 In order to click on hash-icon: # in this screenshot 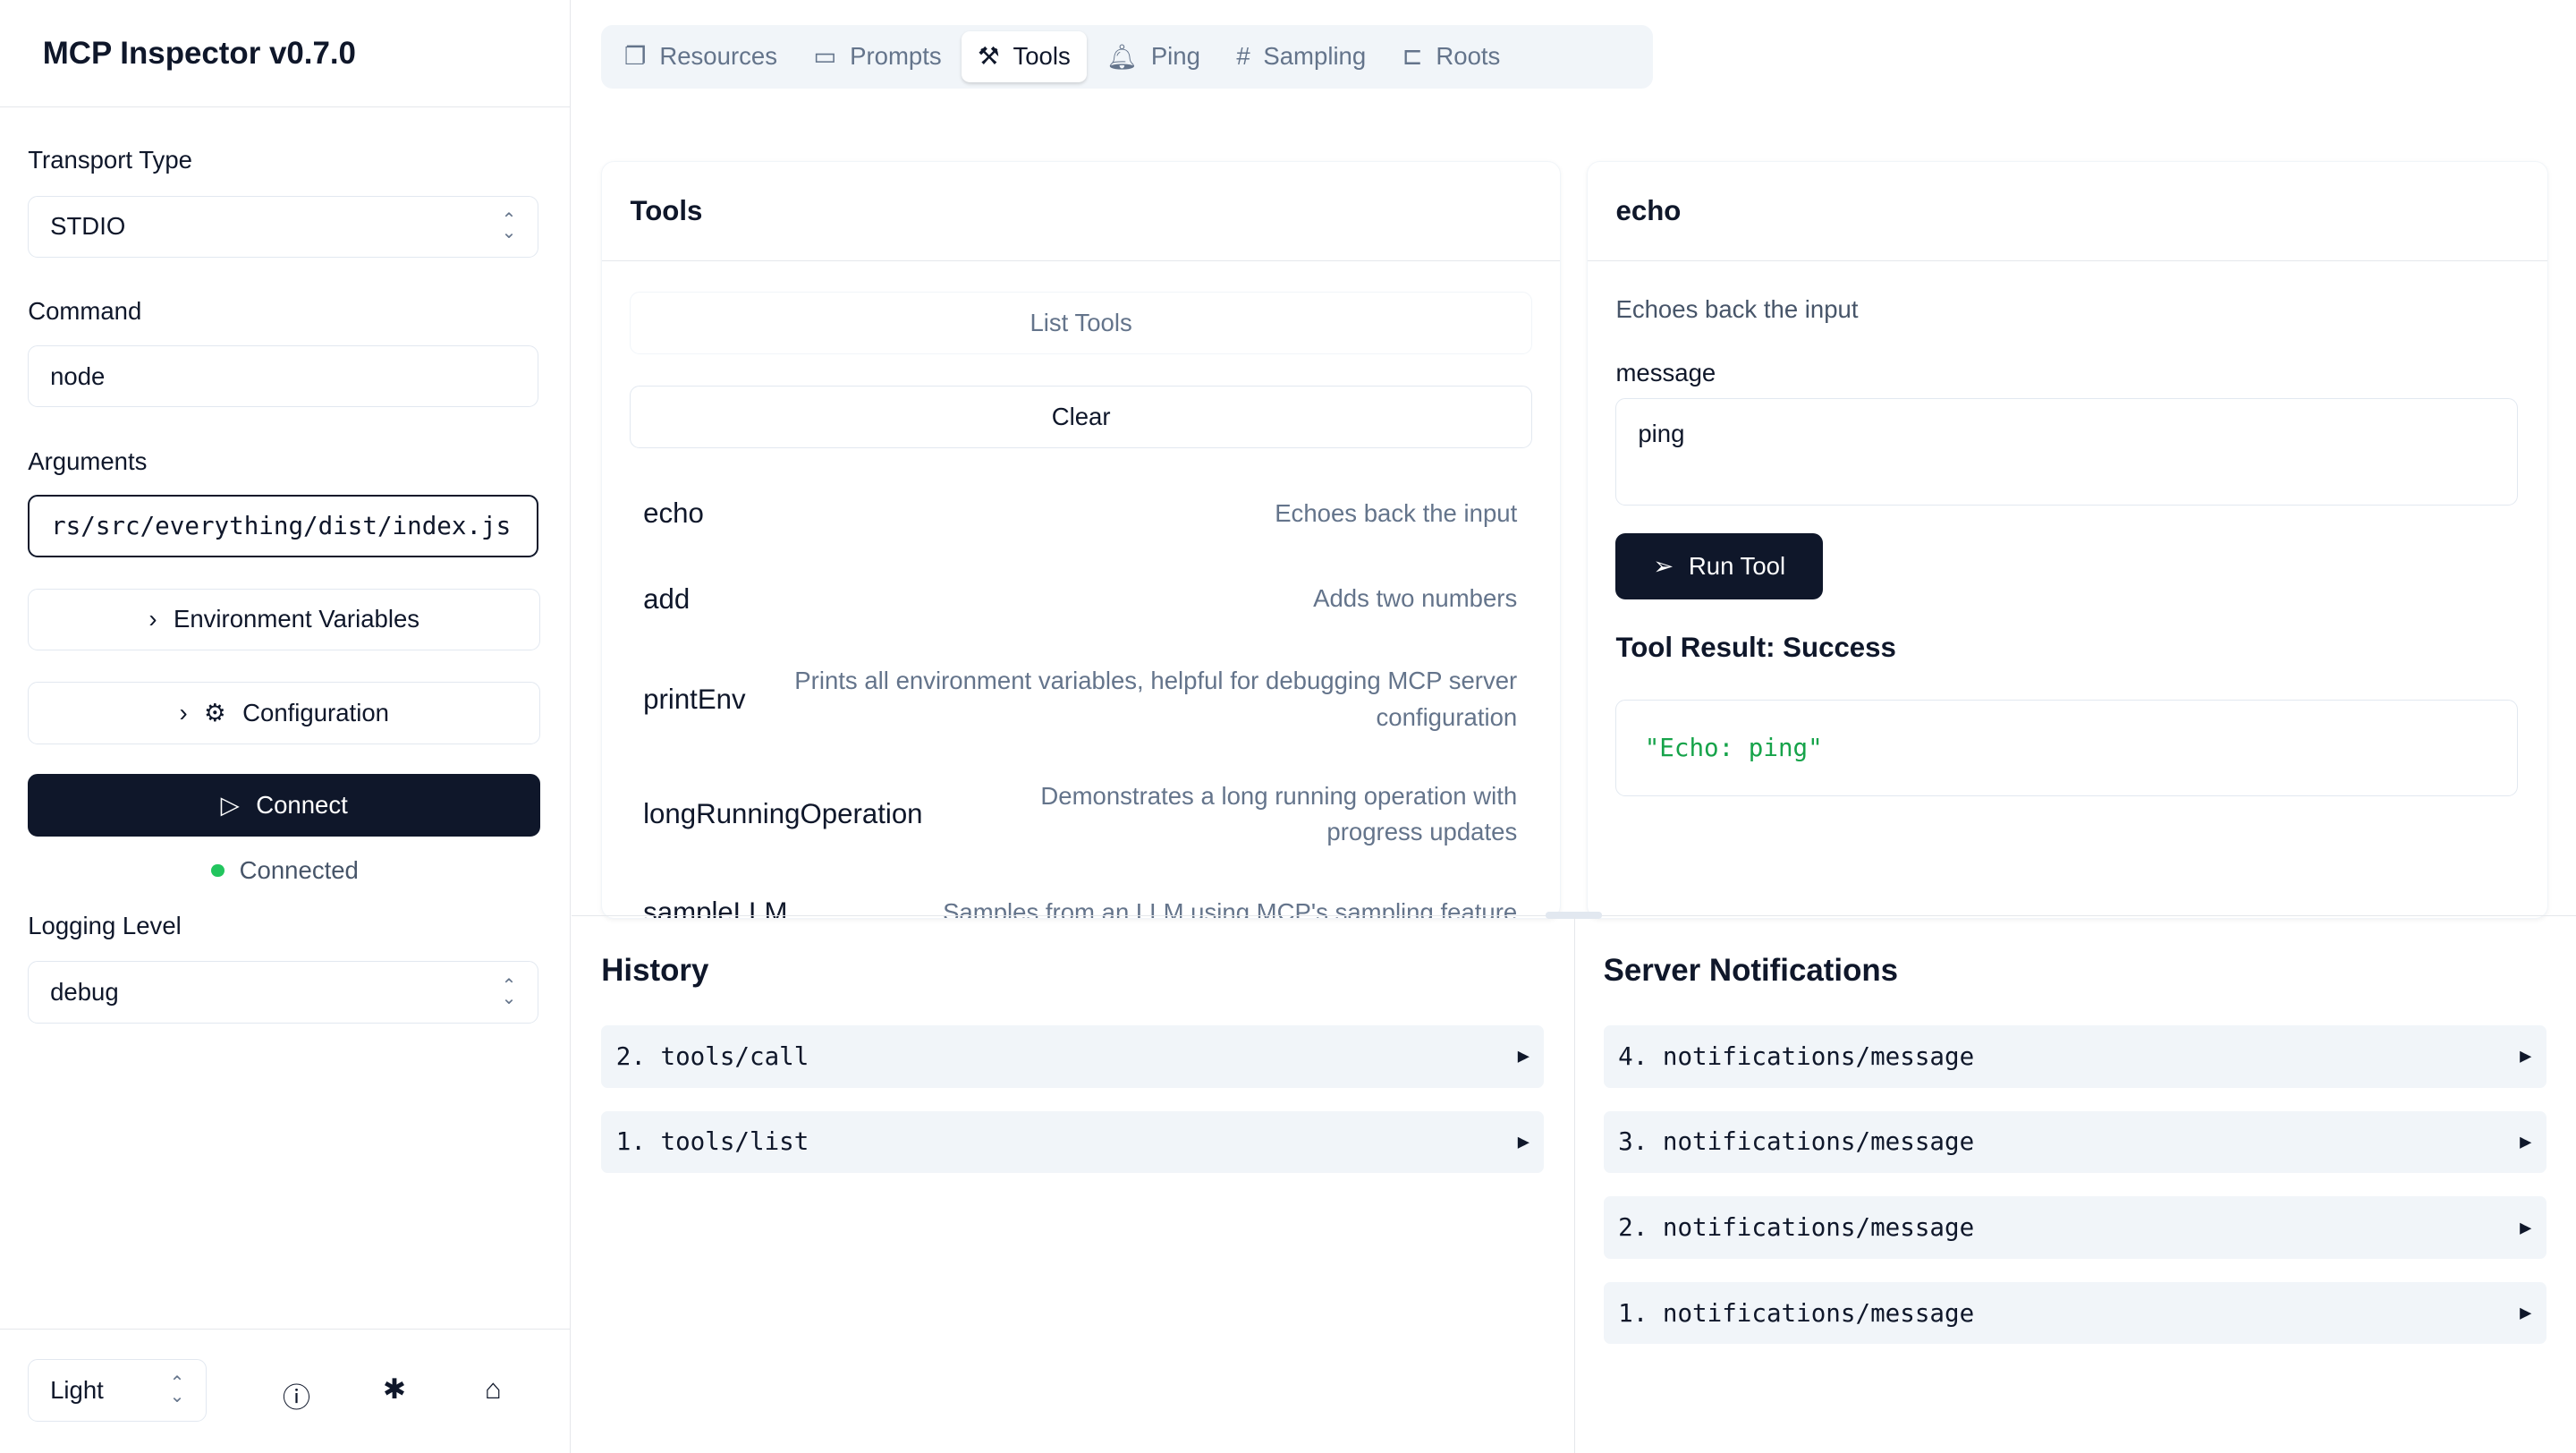, I will do `click(1243, 56)`.